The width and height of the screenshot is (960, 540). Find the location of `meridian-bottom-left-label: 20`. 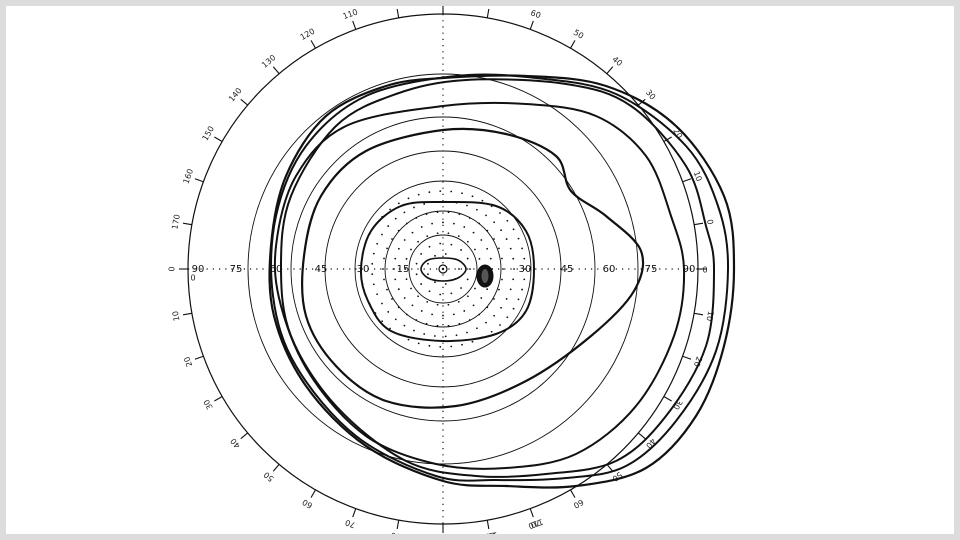

meridian-bottom-left-label: 20 is located at coordinates (188, 361).